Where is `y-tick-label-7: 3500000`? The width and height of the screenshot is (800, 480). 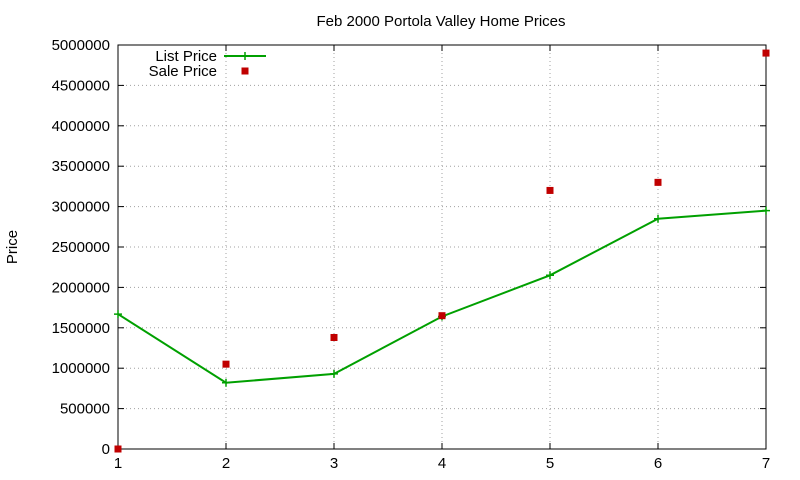 y-tick-label-7: 3500000 is located at coordinates (81, 166).